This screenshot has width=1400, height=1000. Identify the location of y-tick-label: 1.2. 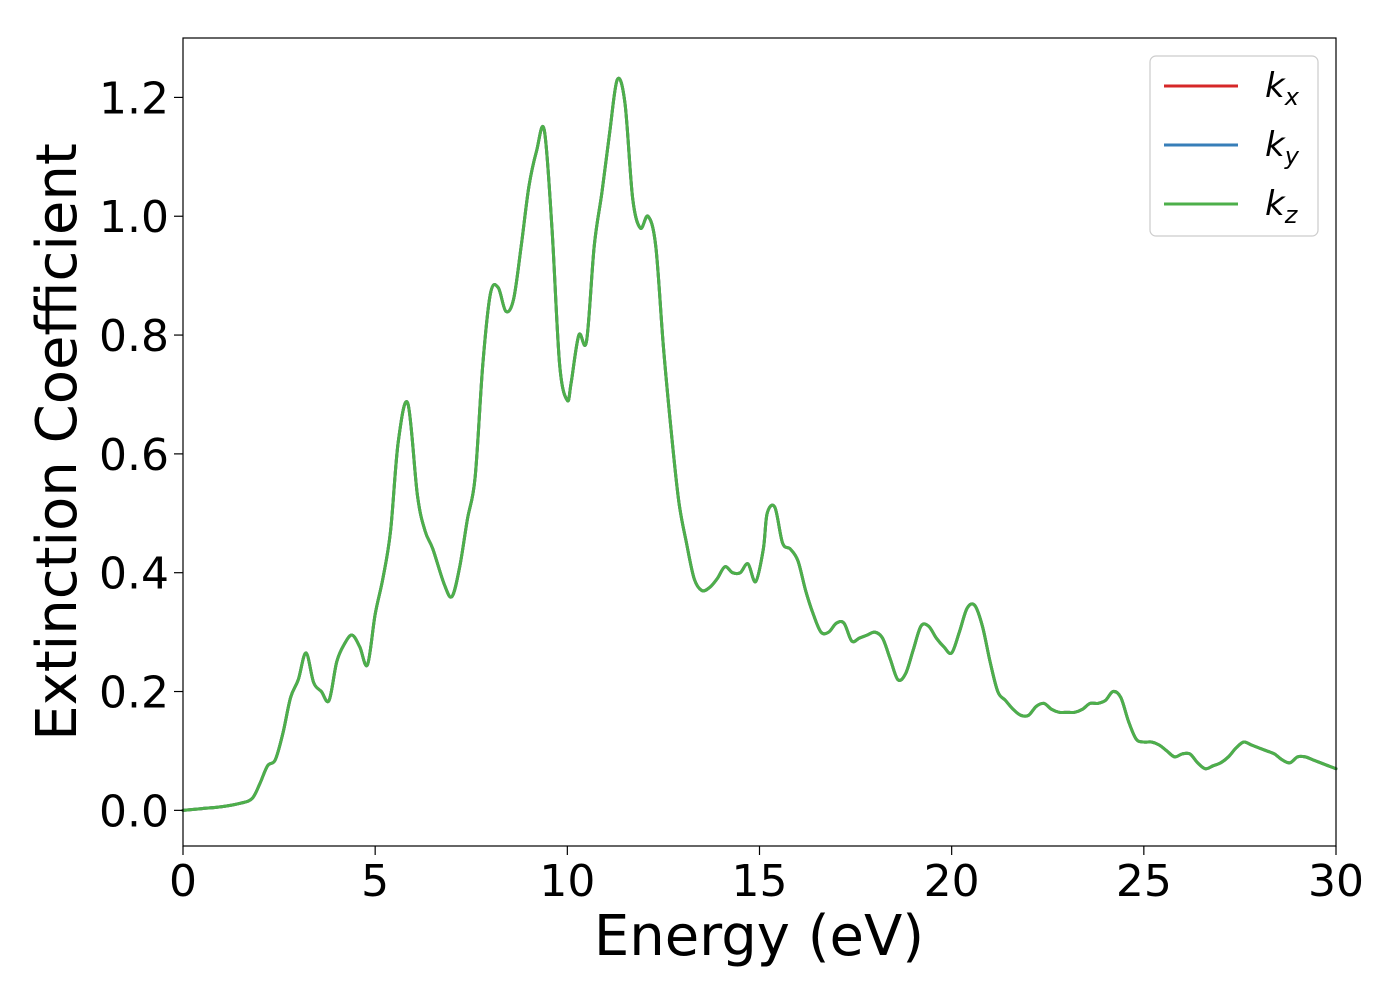
(134, 98).